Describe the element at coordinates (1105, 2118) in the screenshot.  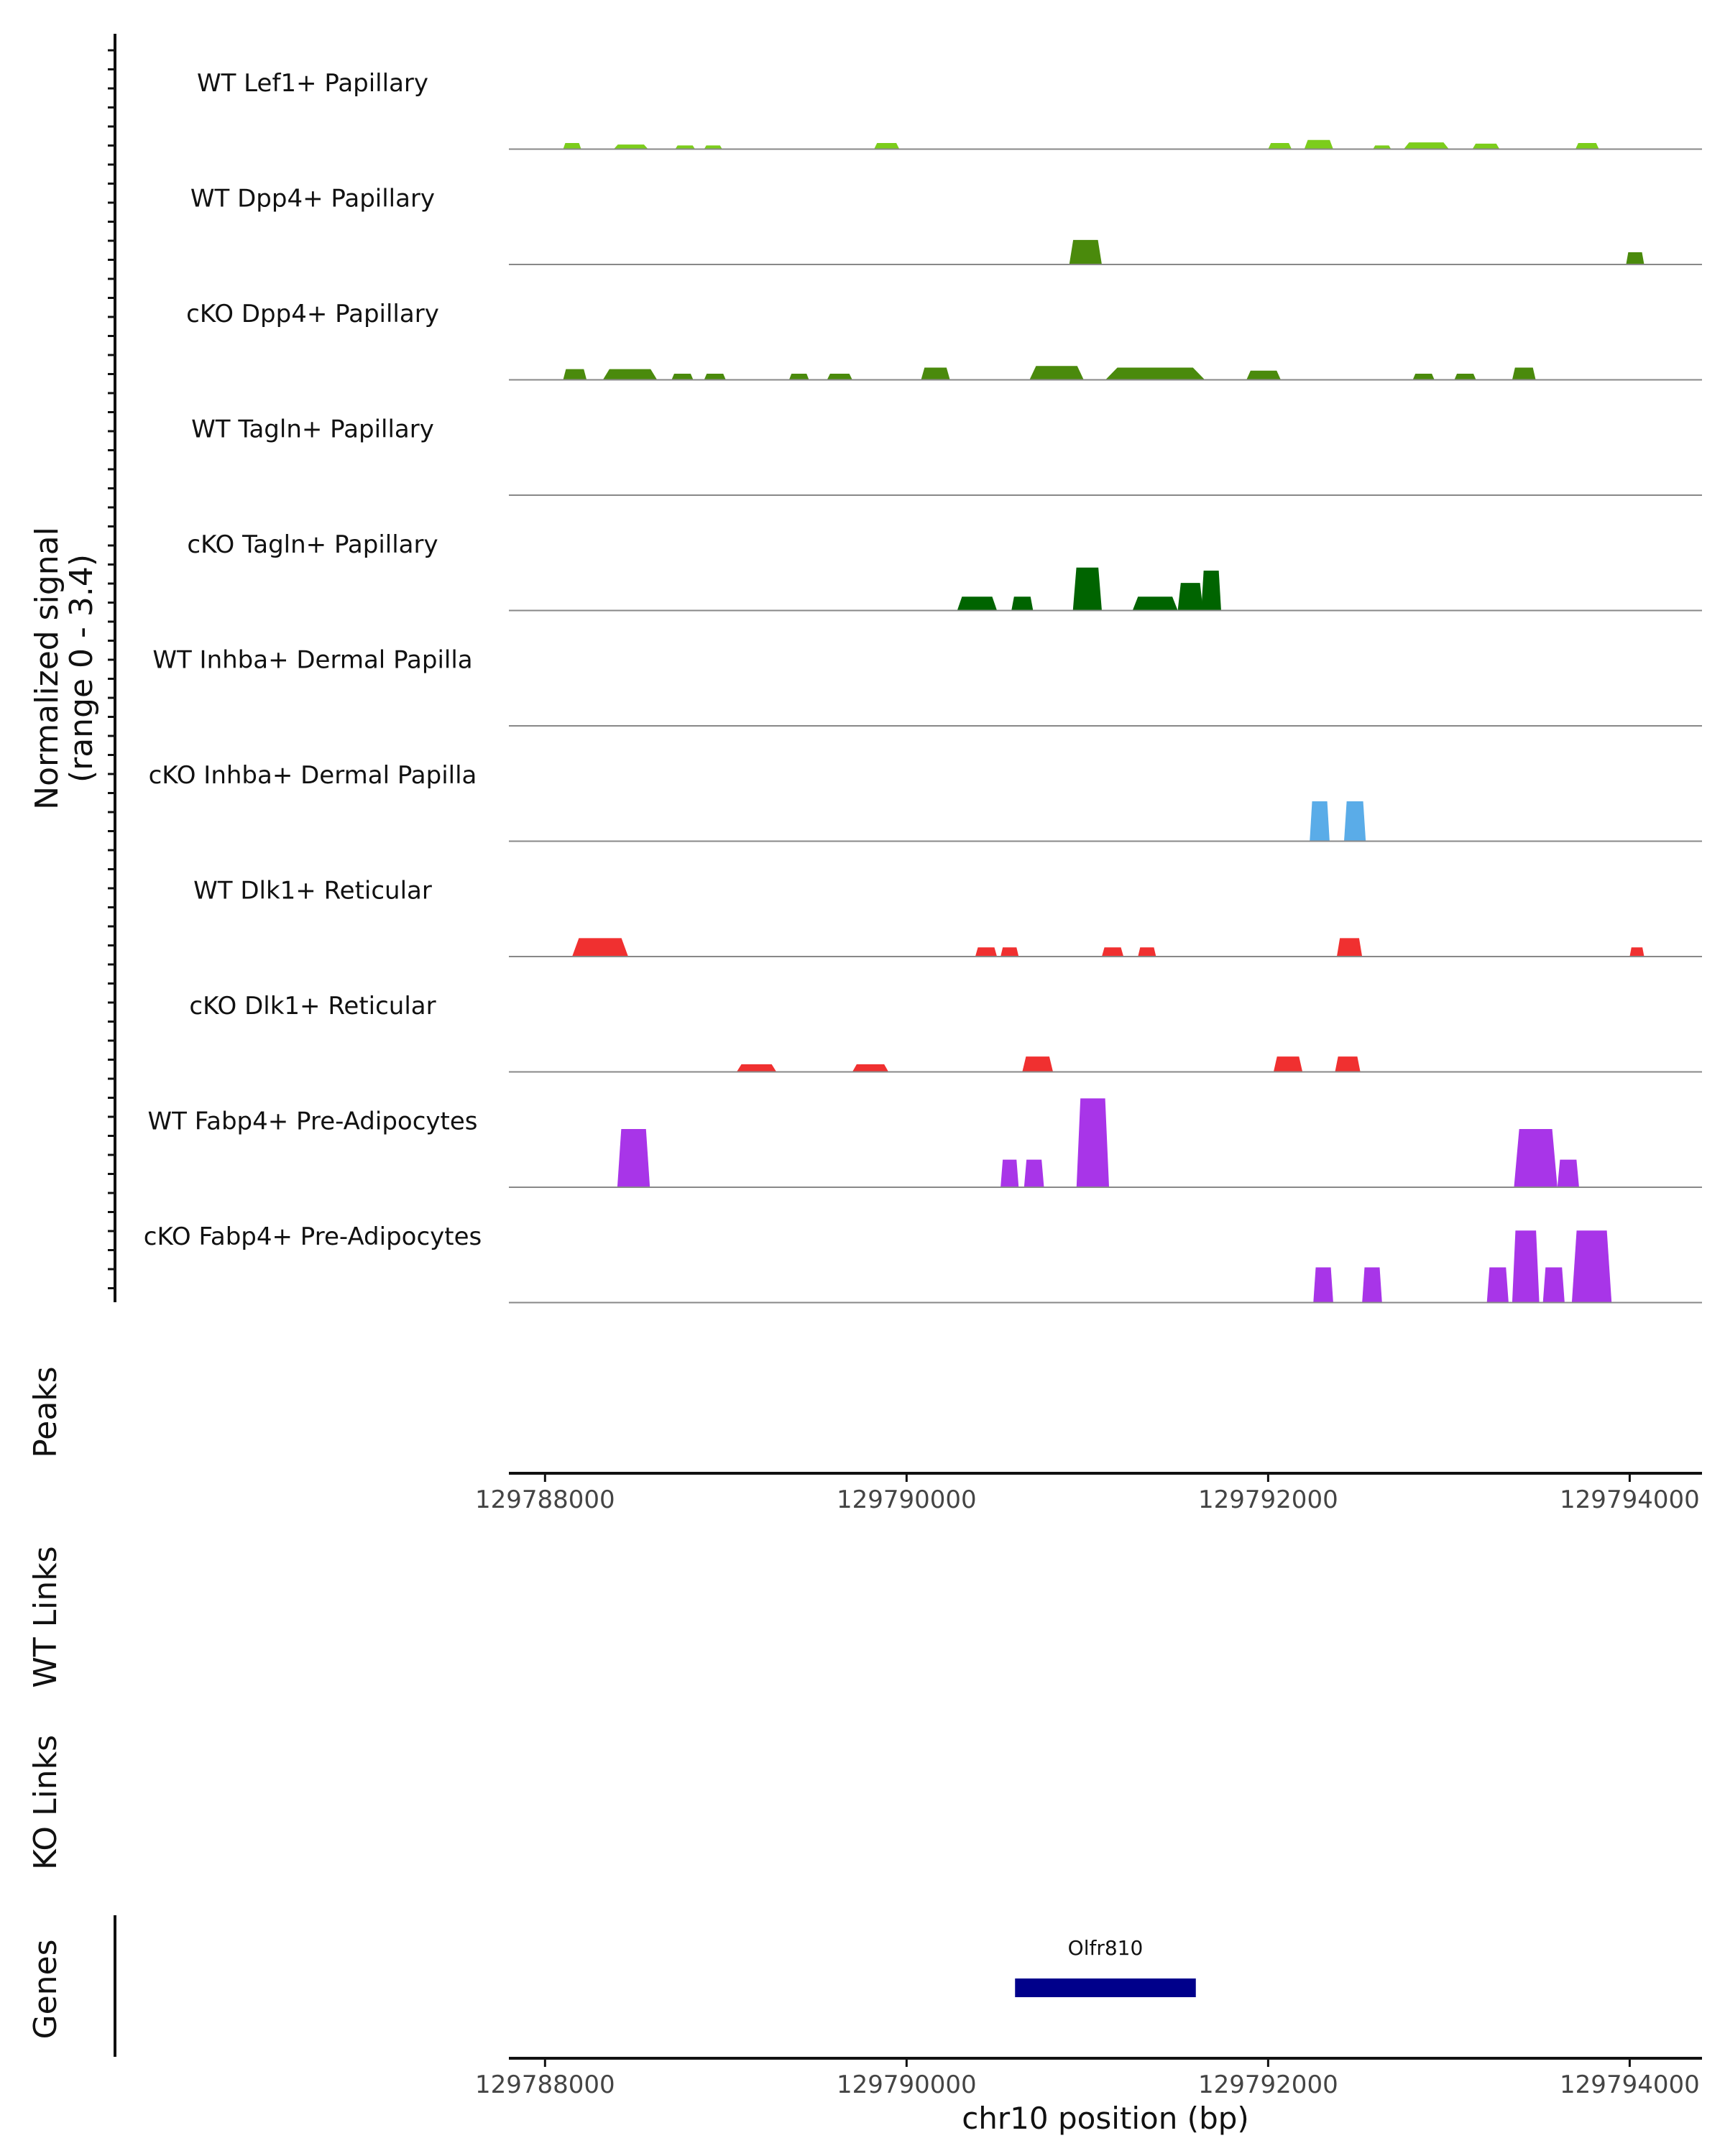
I see `x-axis-title: chr10 position (bp)` at that location.